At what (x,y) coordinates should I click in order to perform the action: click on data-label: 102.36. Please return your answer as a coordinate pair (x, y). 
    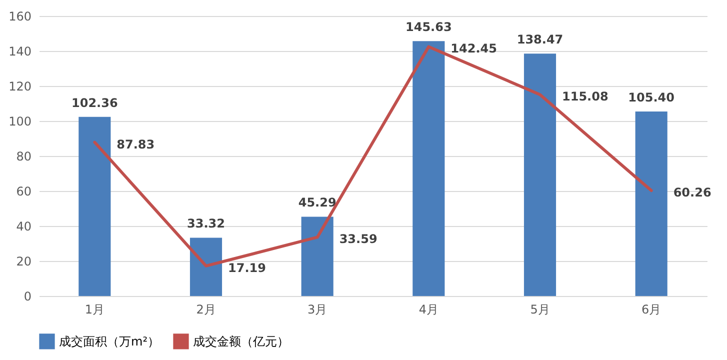
    Looking at the image, I should click on (95, 103).